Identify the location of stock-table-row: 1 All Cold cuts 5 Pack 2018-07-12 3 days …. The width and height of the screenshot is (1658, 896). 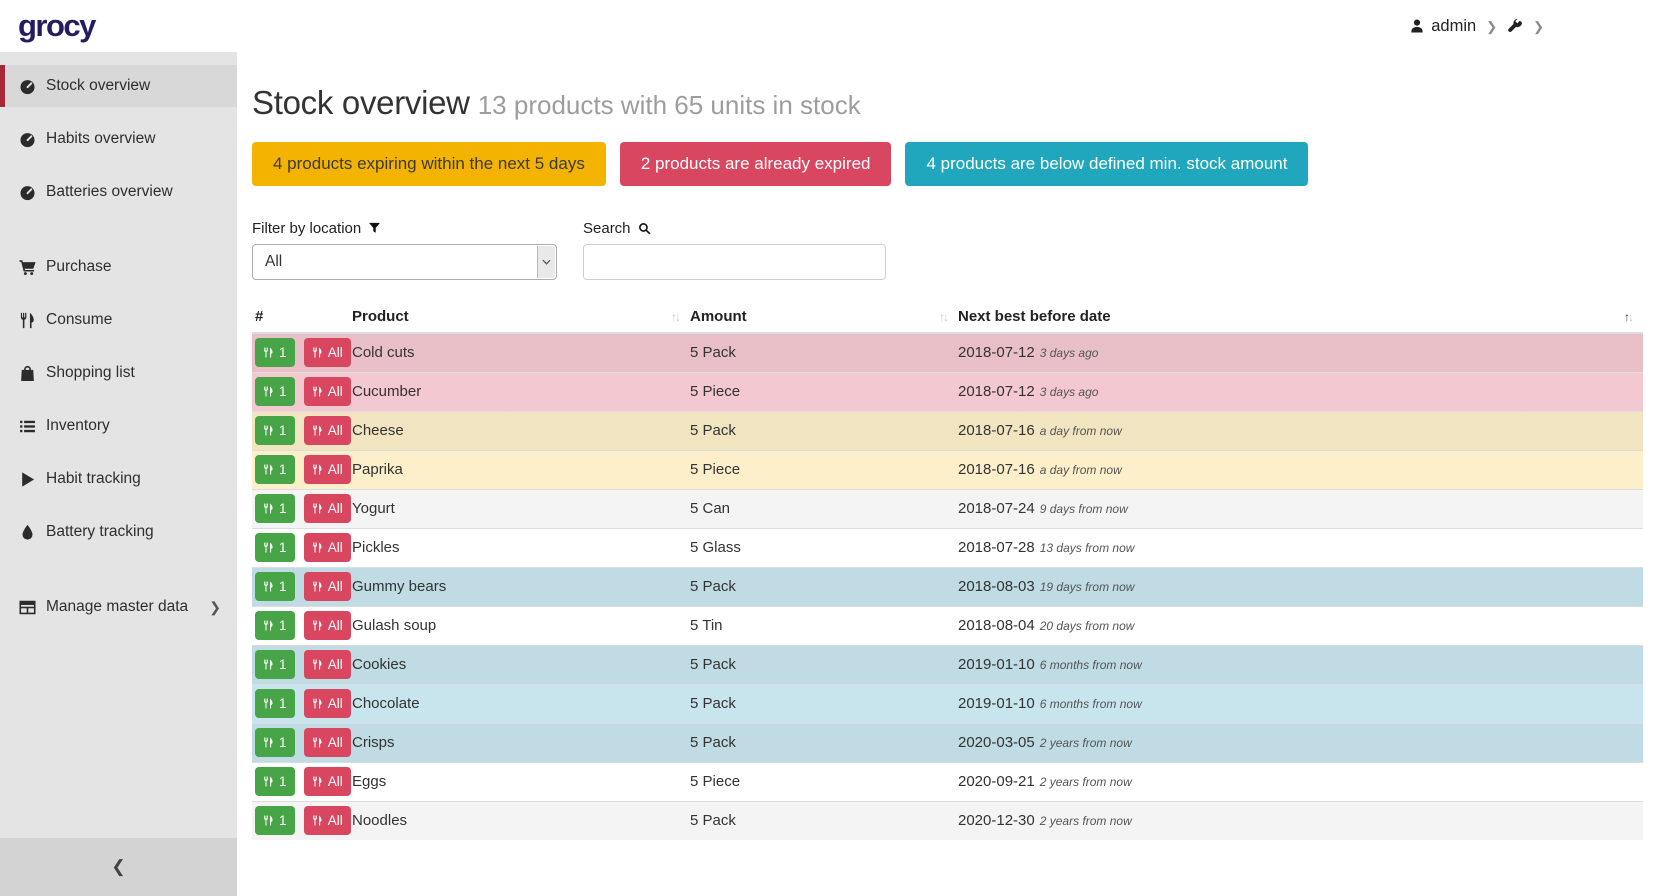
(947, 352).